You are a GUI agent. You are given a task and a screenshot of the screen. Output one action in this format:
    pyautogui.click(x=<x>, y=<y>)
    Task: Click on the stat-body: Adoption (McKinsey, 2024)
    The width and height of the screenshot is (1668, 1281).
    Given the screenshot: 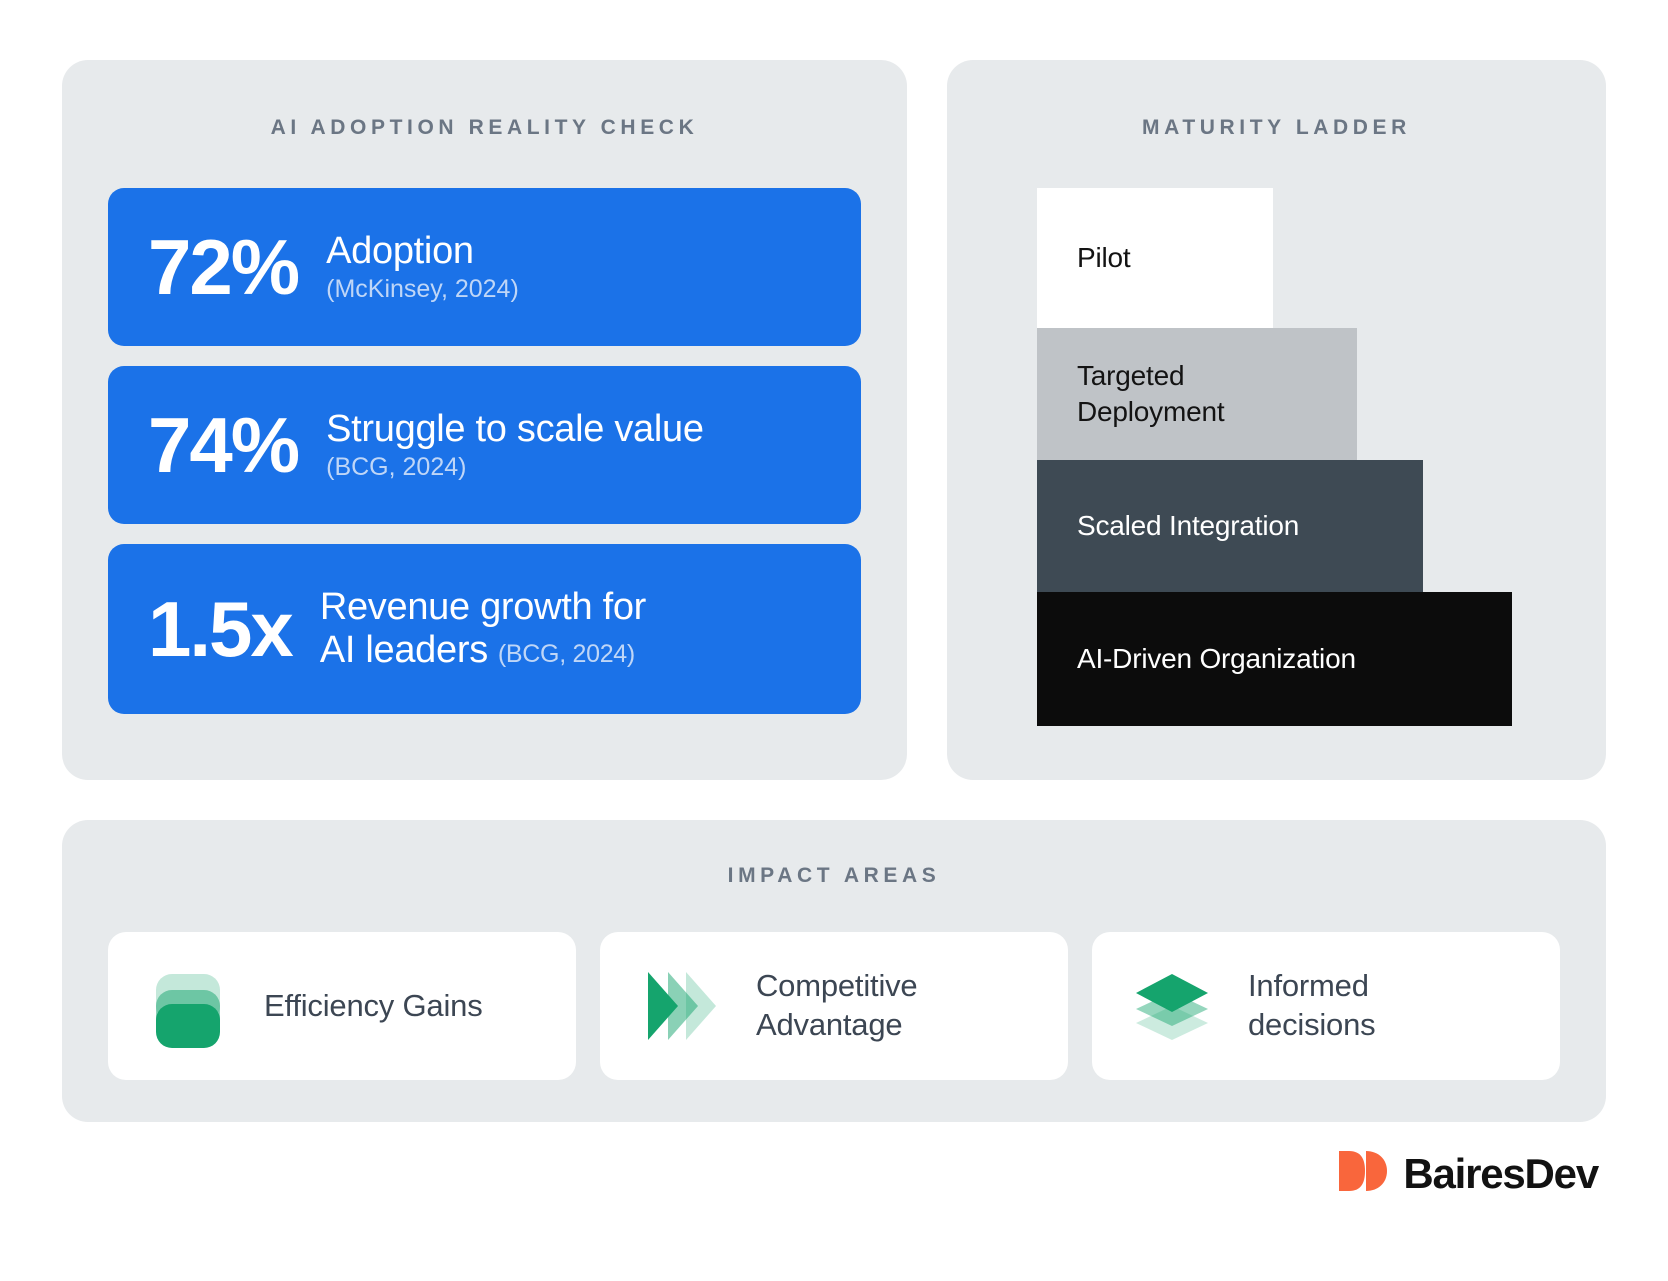 What is the action you would take?
    pyautogui.click(x=422, y=267)
    